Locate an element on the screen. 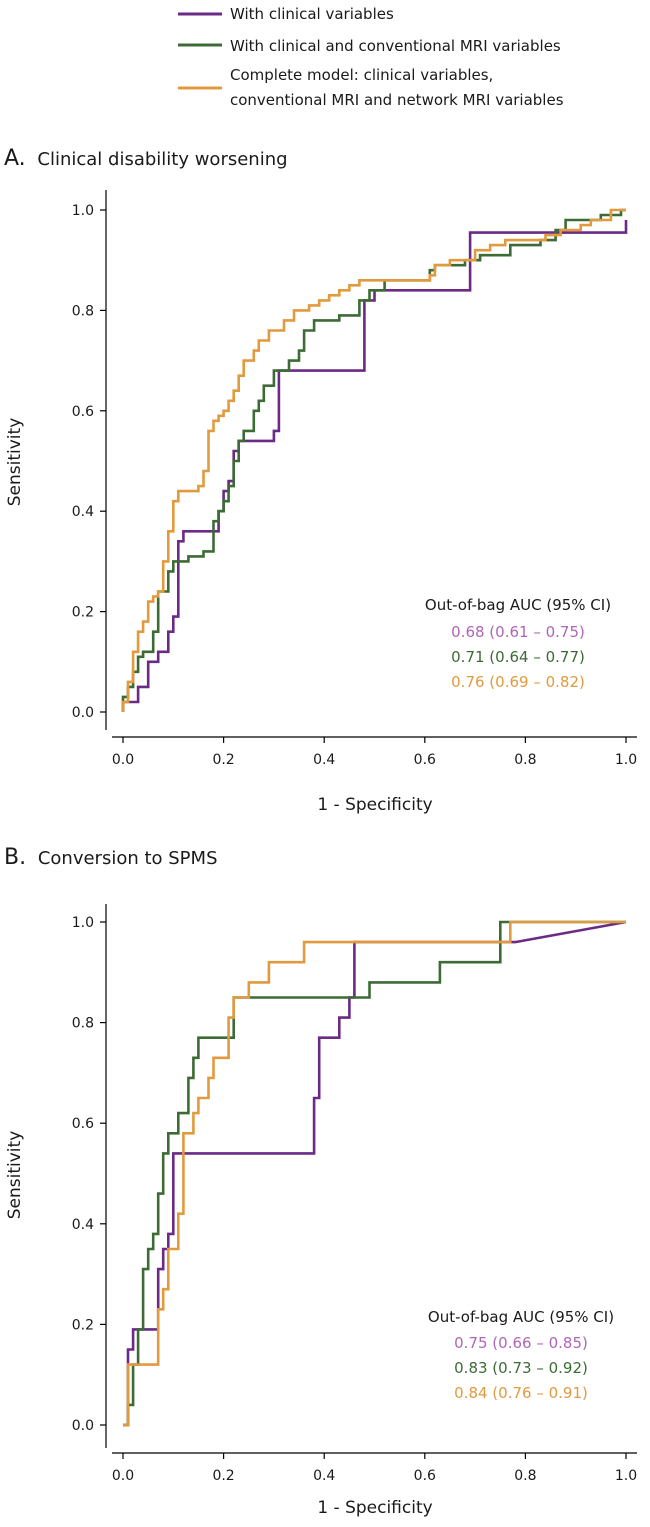  panel-b-ylabel: Sensitivity is located at coordinates (15, 1175).